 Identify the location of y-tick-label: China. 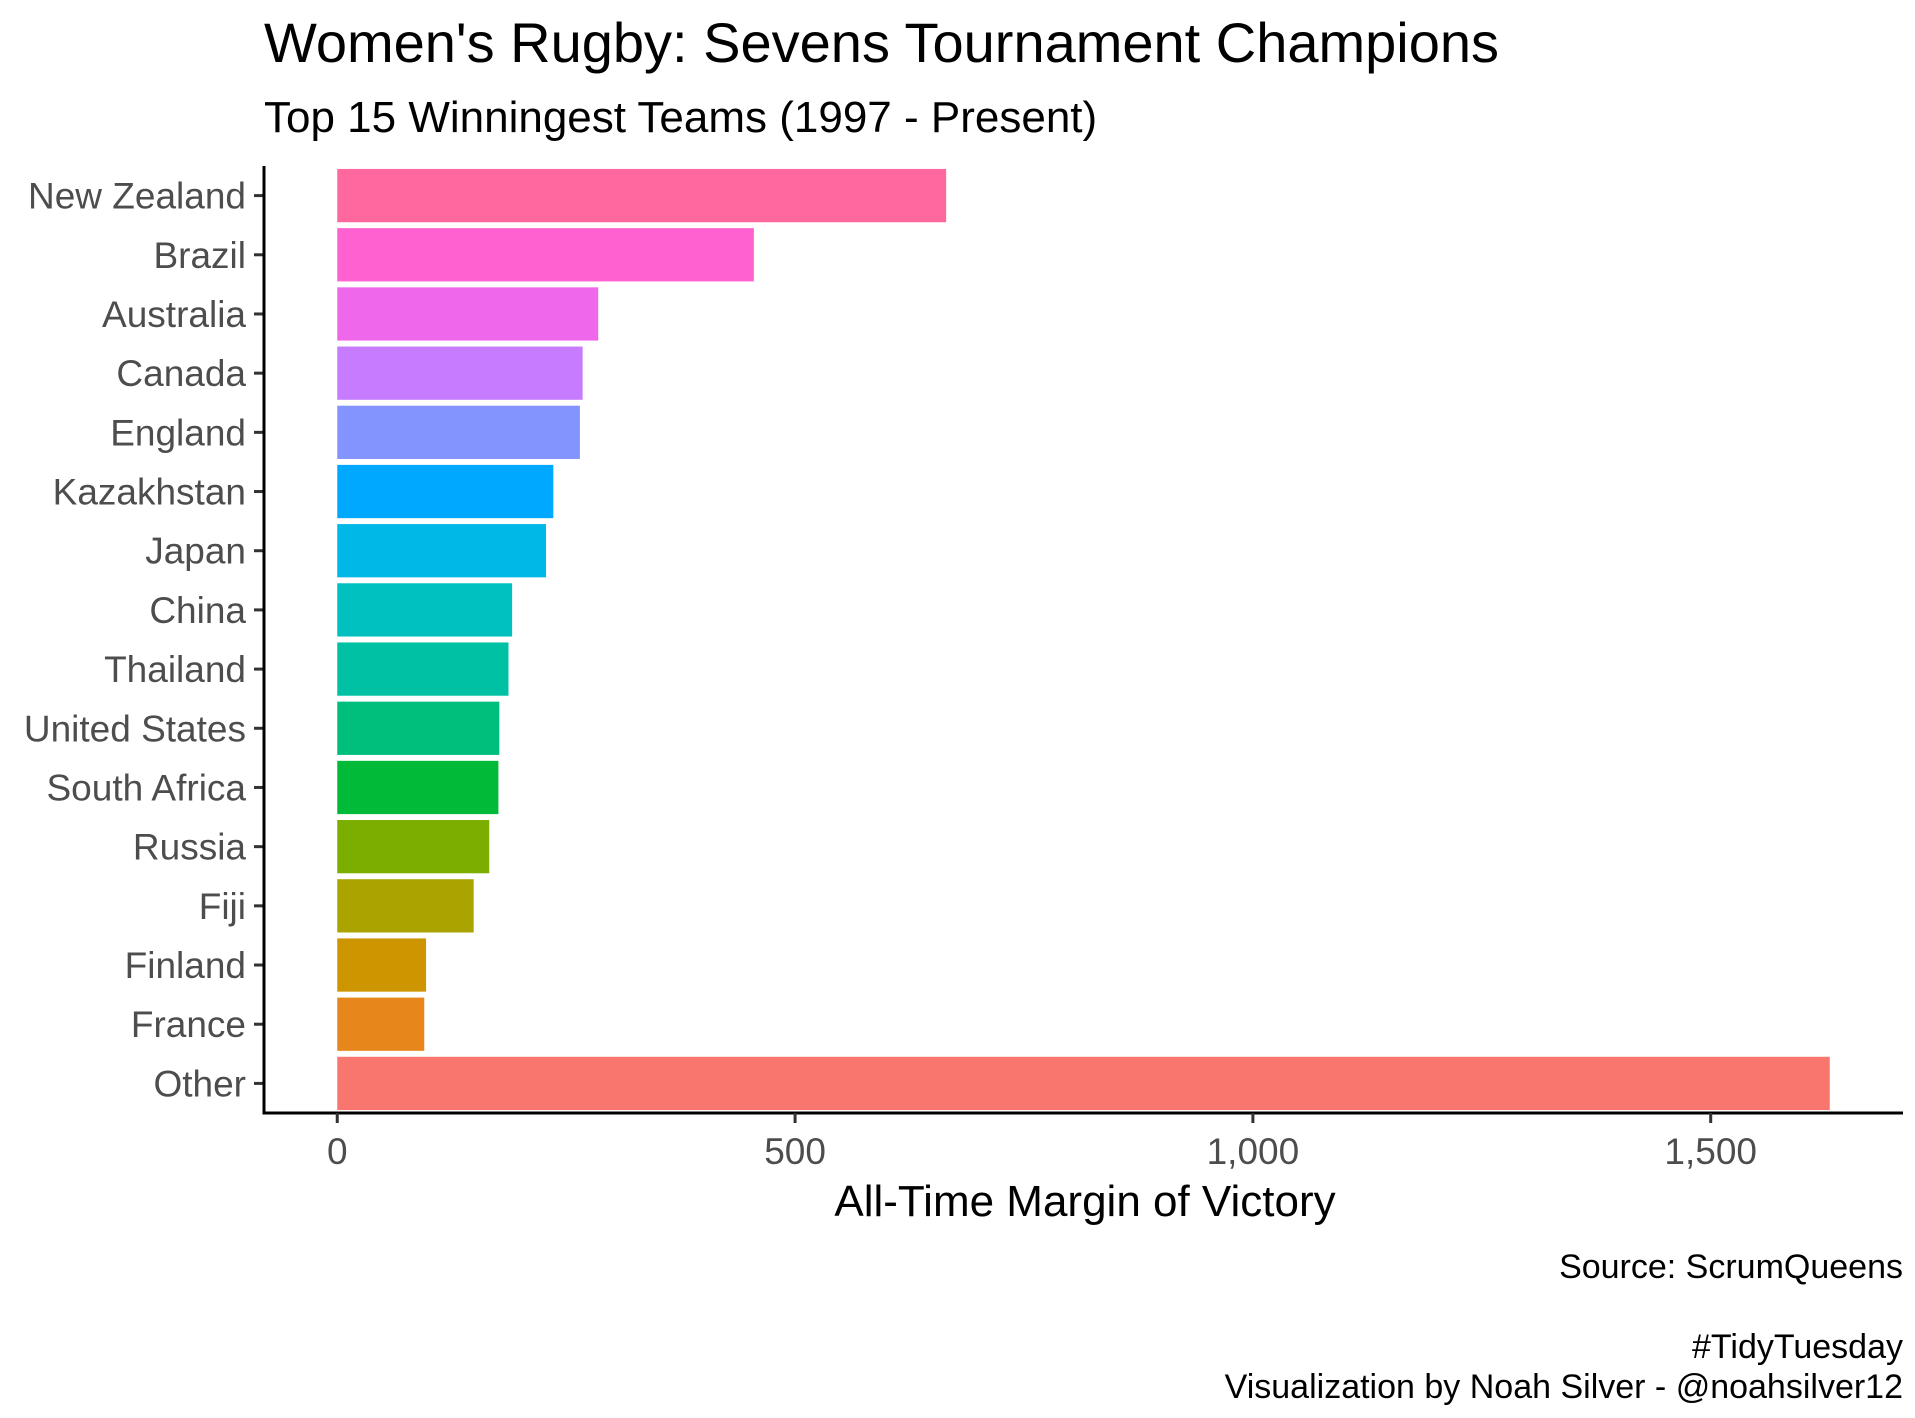
(197, 610).